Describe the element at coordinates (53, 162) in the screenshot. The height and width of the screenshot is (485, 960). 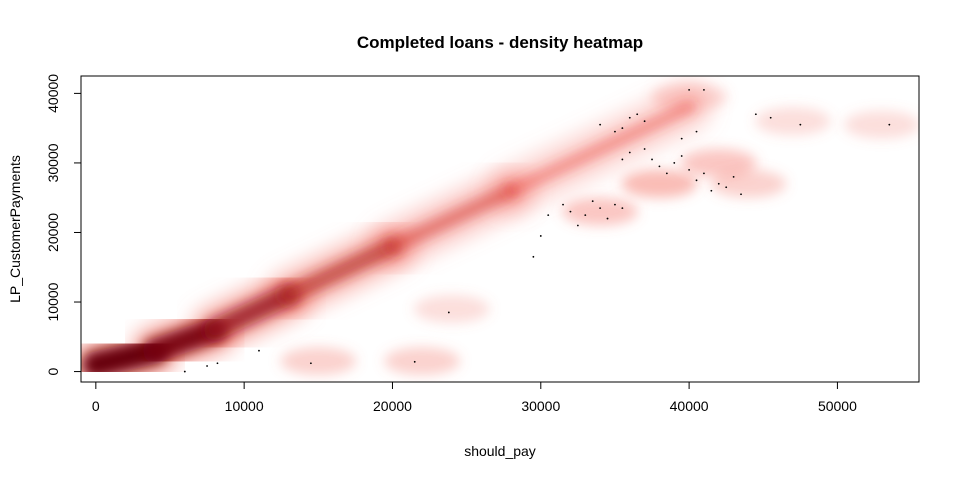
I see `y-tick-label: 30000` at that location.